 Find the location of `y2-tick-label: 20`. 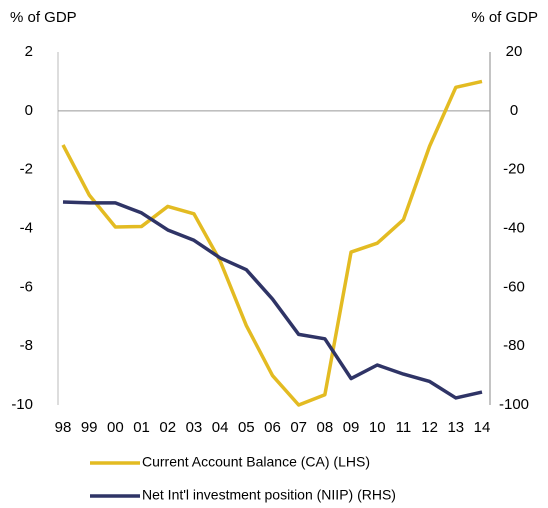

y2-tick-label: 20 is located at coordinates (514, 51).